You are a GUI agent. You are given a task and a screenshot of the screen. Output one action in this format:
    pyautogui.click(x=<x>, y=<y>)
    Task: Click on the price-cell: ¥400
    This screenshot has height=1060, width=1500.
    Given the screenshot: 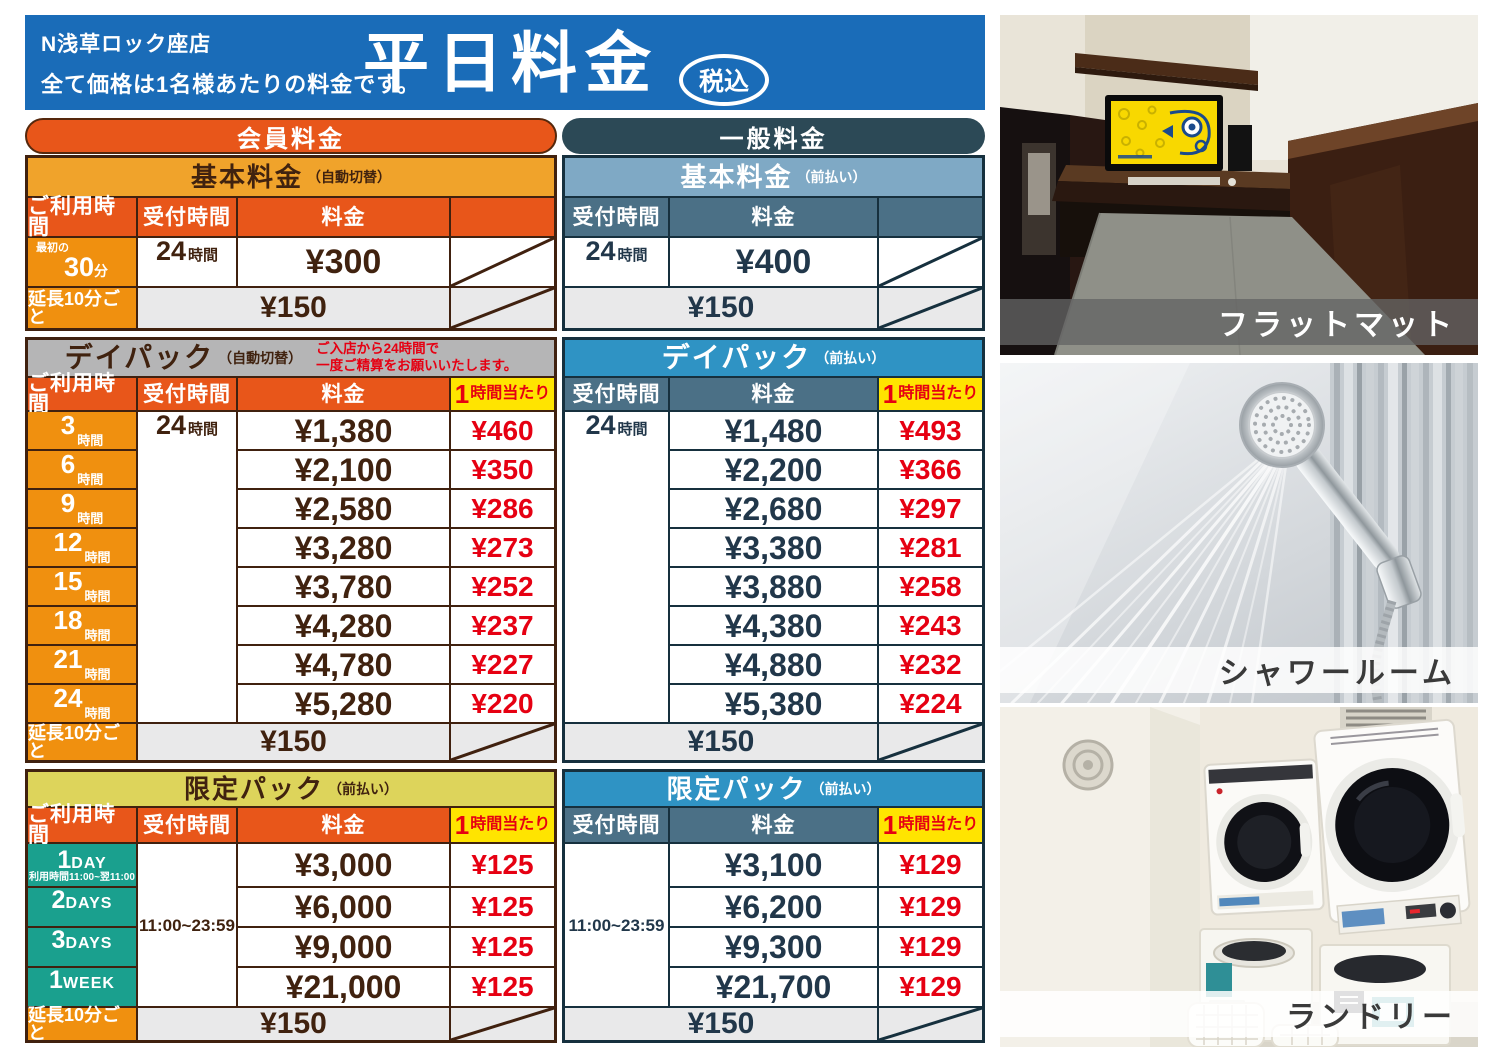 What is the action you would take?
    pyautogui.click(x=773, y=262)
    